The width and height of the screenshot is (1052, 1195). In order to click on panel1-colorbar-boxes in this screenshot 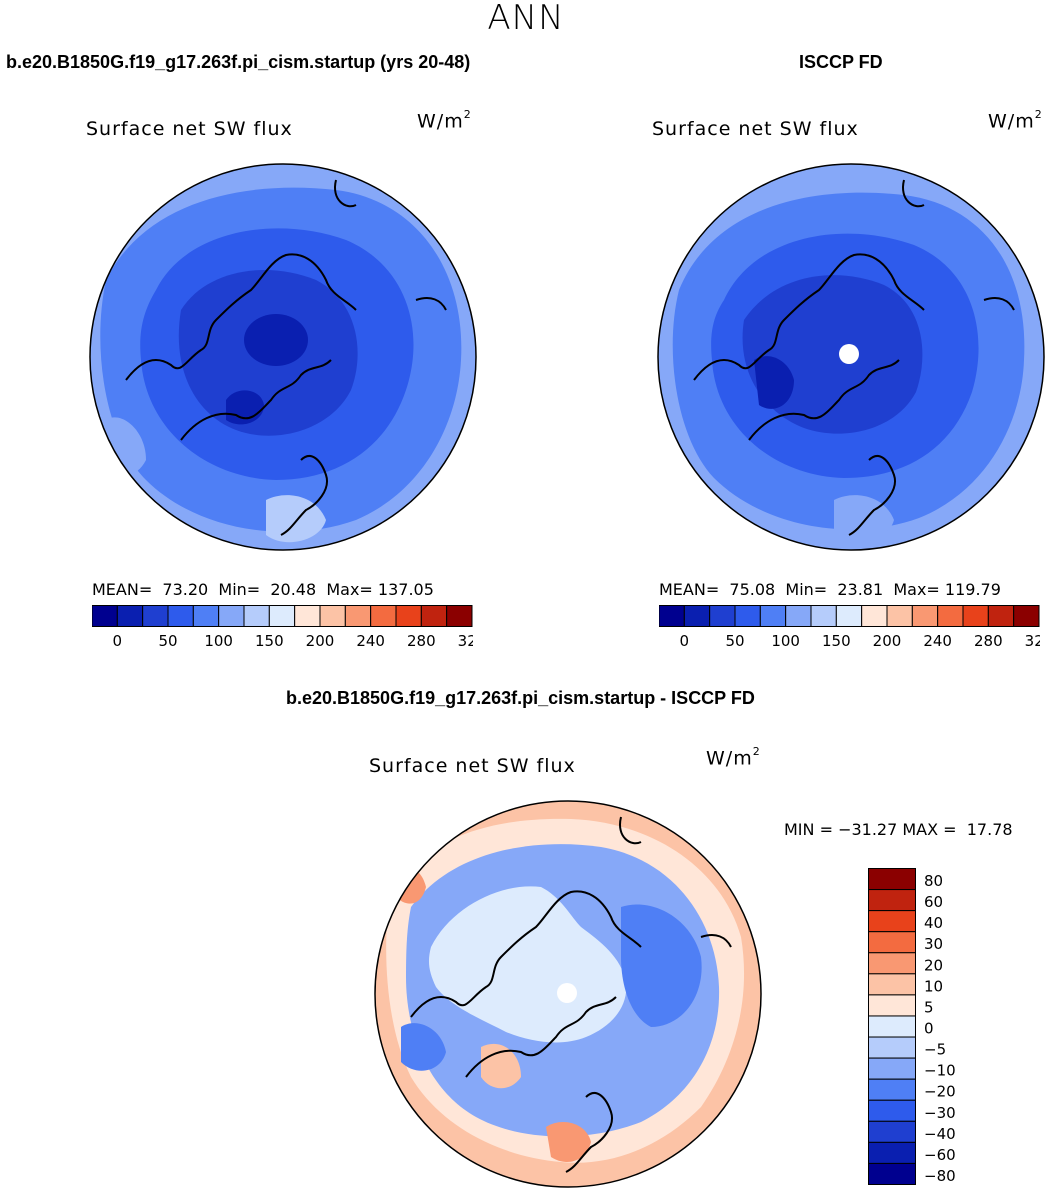, I will do `click(282, 616)`.